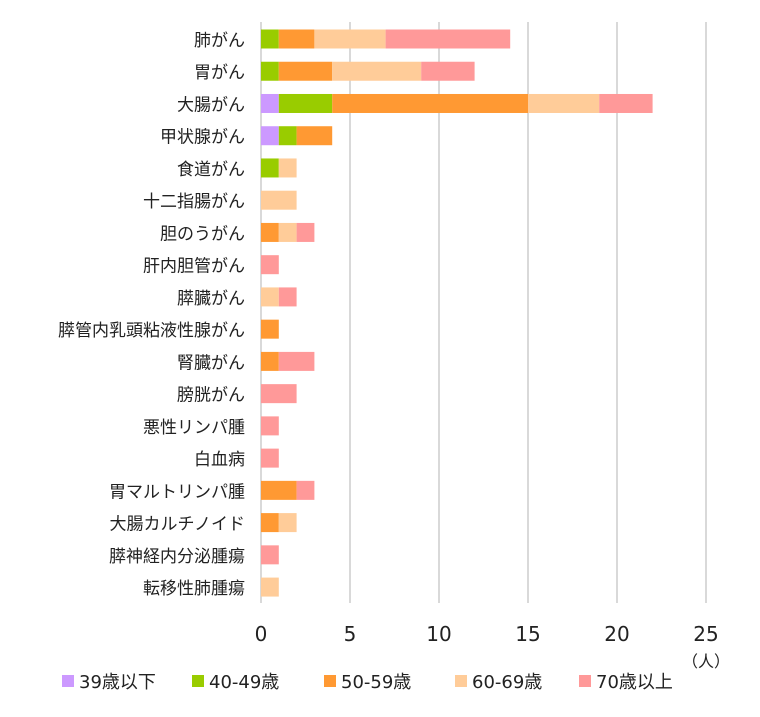 The height and width of the screenshot is (717, 760). I want to click on legend-label: 50-59歳, so click(376, 682).